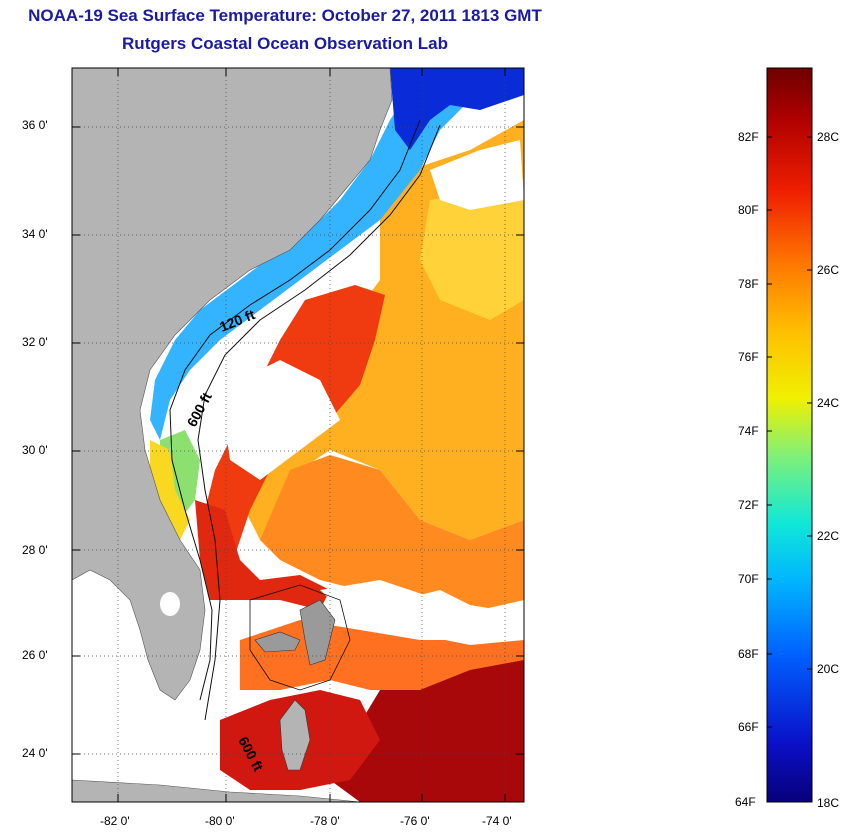 The image size is (849, 832). I want to click on cloud-mass-north, so click(477, 175).